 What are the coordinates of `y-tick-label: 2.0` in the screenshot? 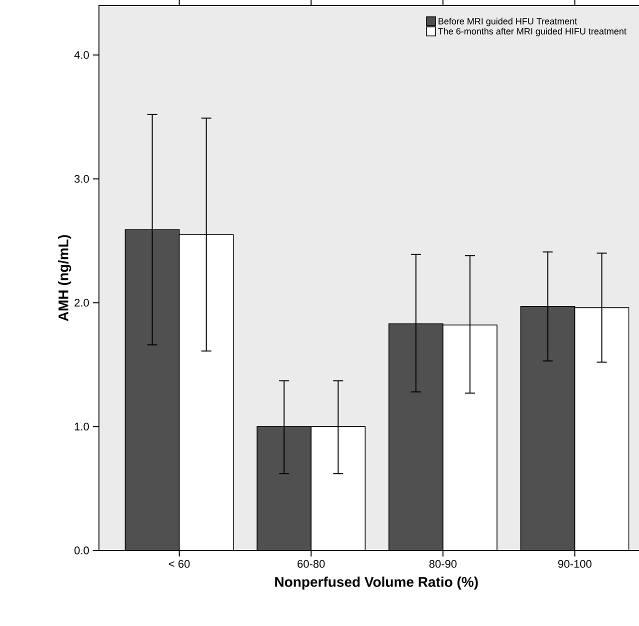 It's located at (81, 302).